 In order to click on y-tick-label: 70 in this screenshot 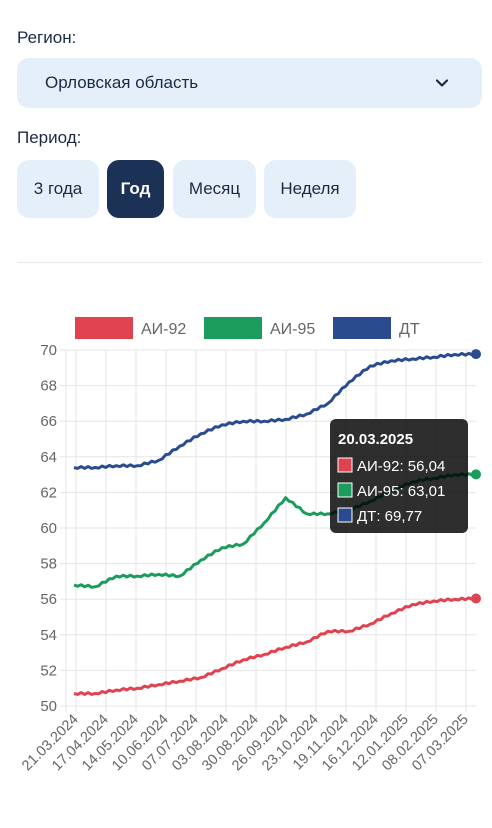, I will do `click(48, 350)`.